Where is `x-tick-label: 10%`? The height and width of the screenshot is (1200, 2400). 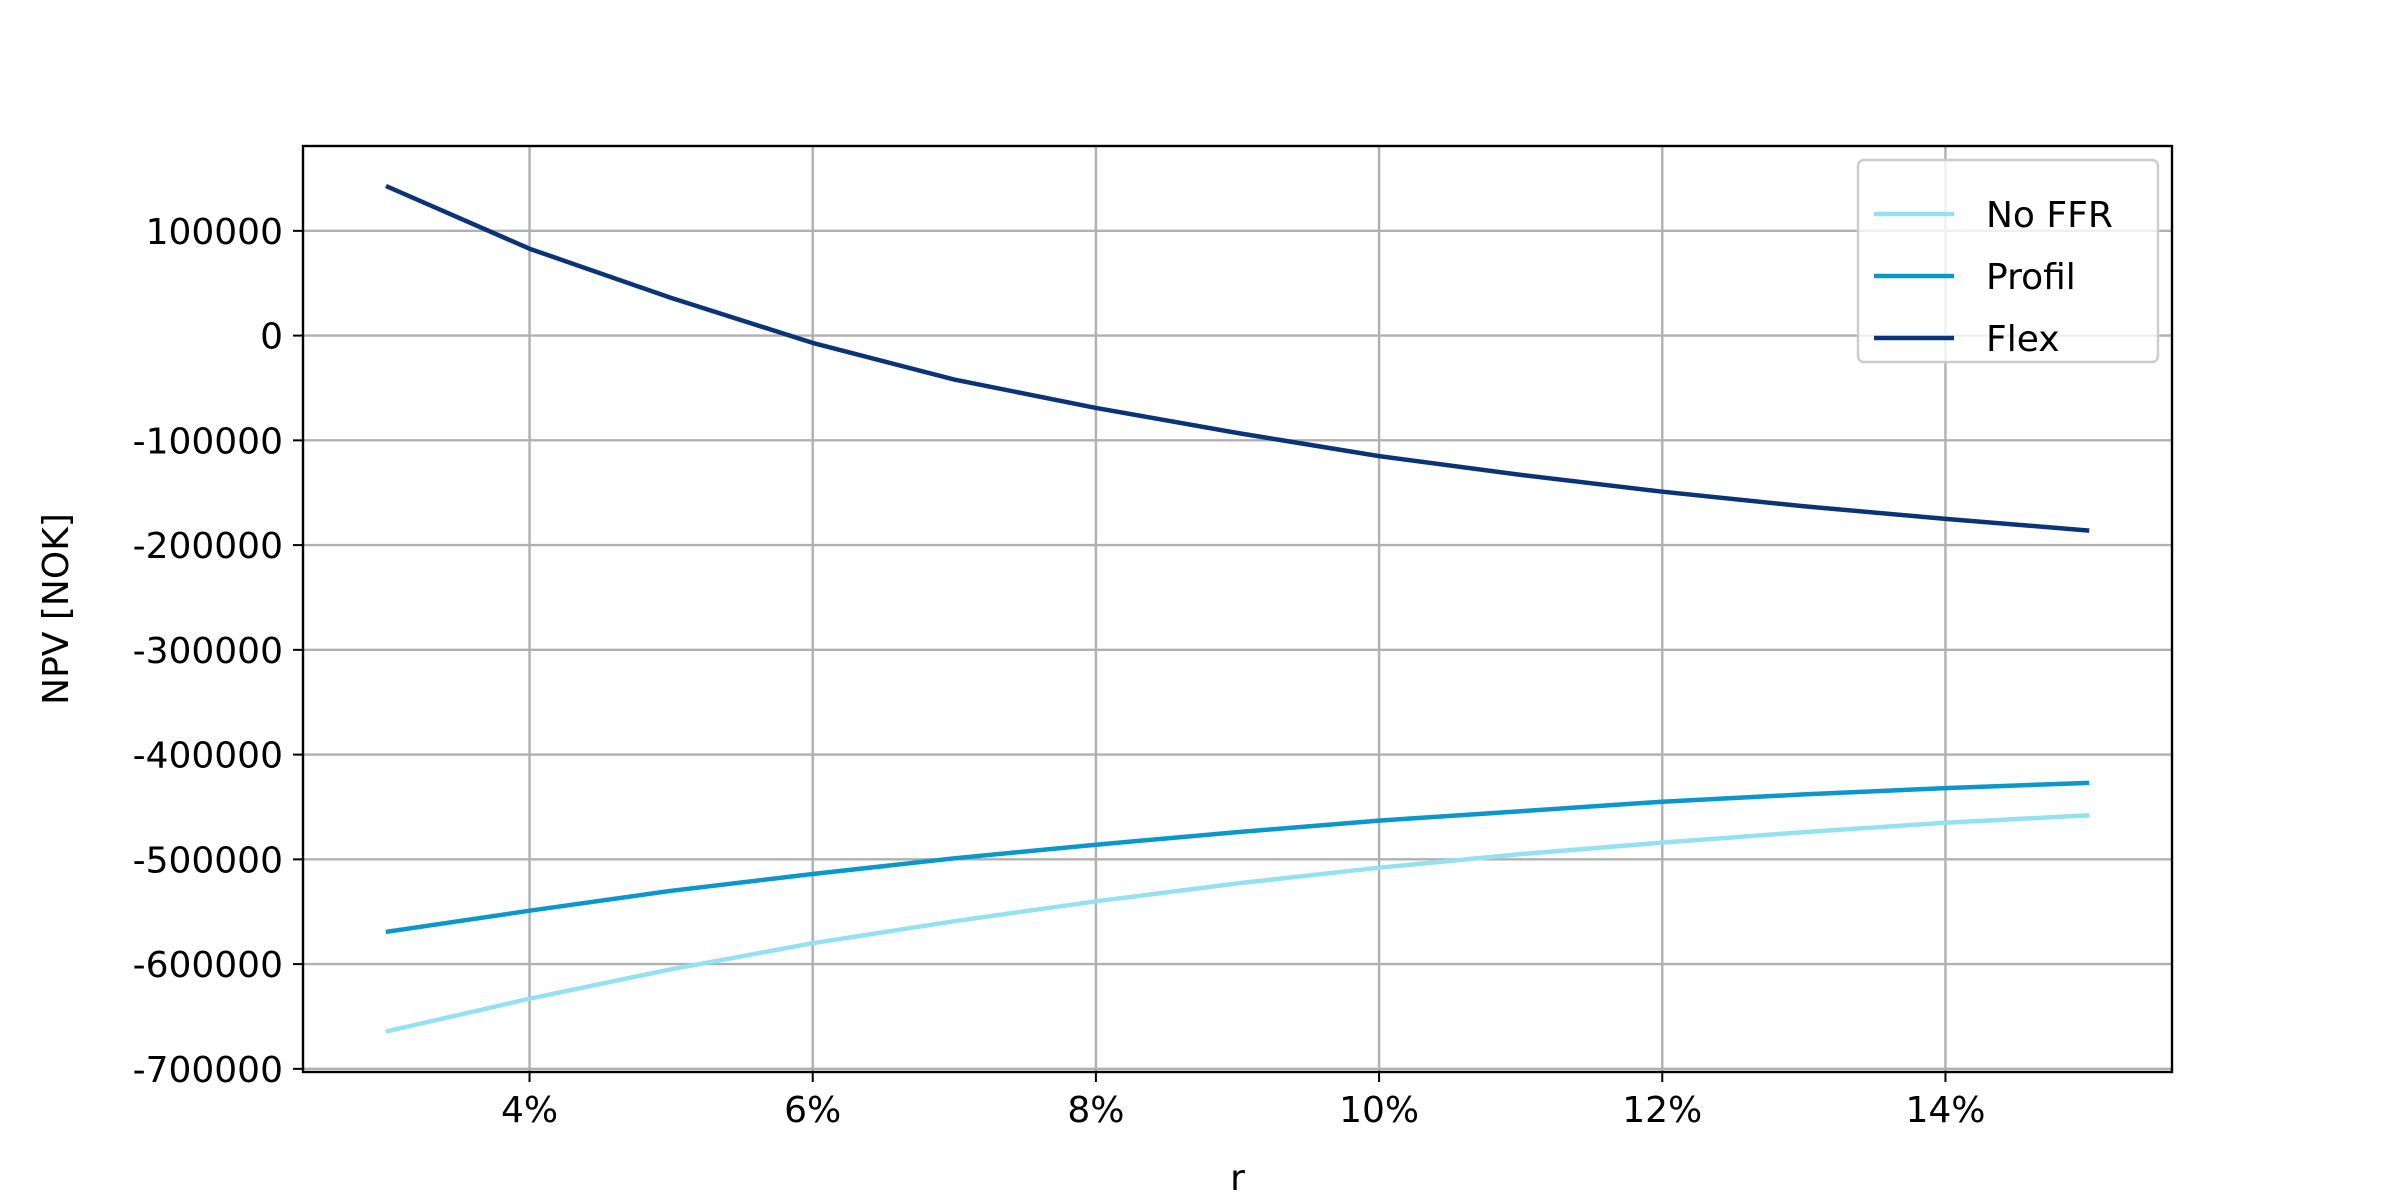
x-tick-label: 10% is located at coordinates (1379, 1110).